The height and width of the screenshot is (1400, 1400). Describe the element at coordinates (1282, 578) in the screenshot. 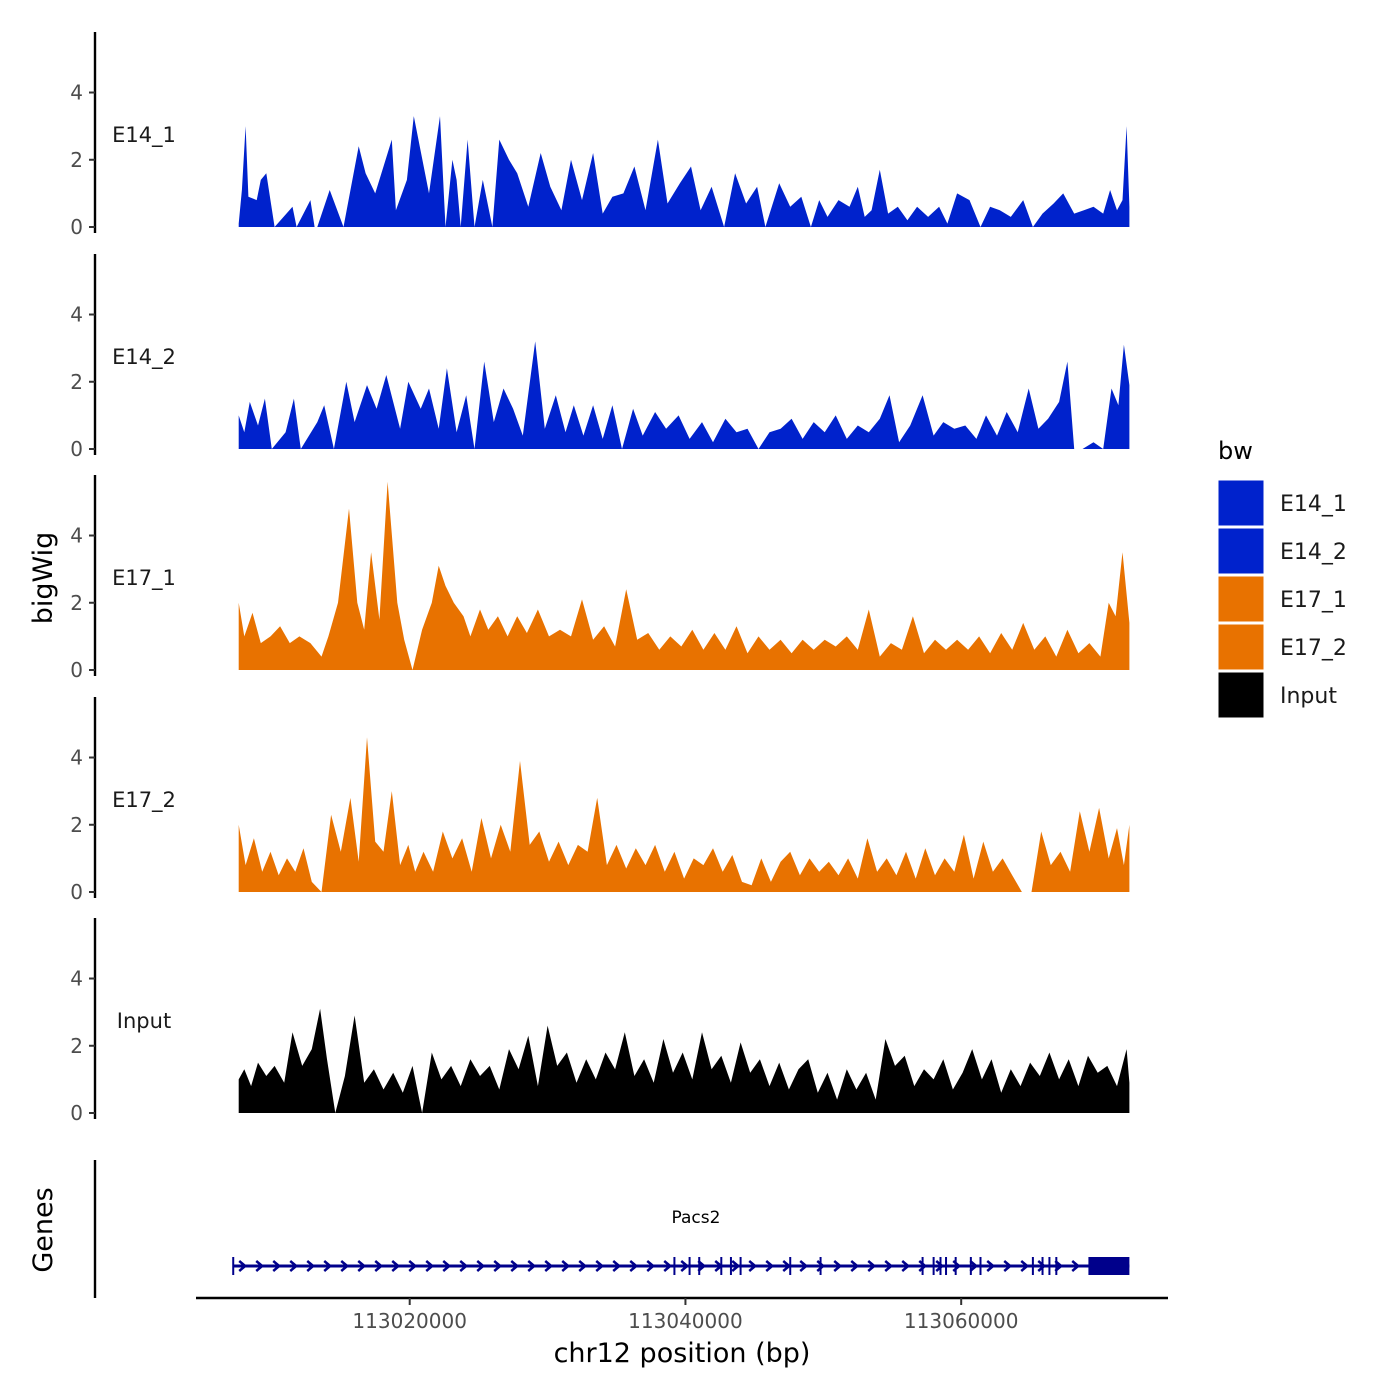

I see `legend: bw E14_1 E14_2 E17_1 E17_2 Input` at that location.